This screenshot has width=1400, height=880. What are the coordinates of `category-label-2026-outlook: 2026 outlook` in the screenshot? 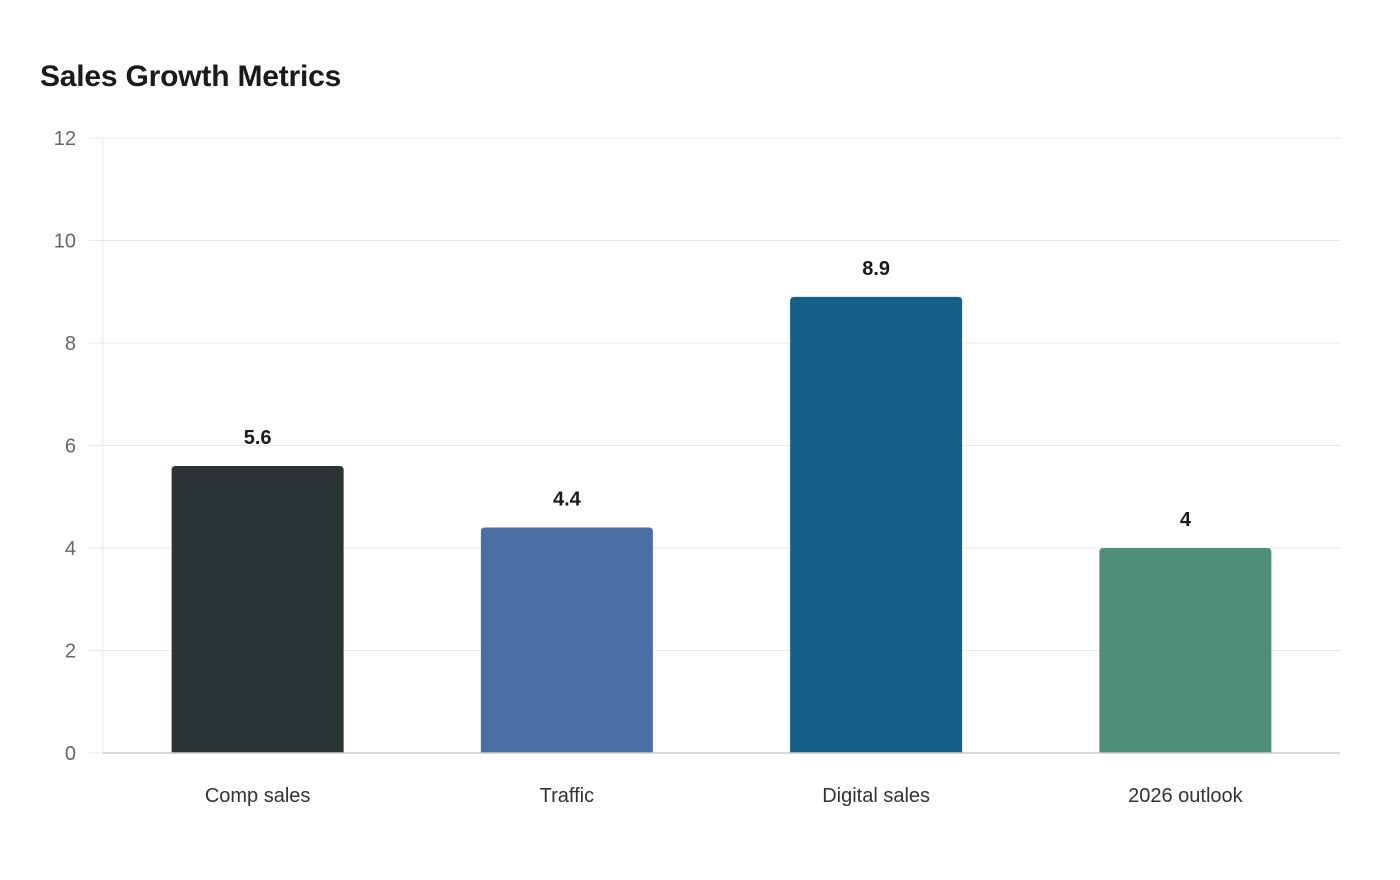 It's located at (1186, 796).